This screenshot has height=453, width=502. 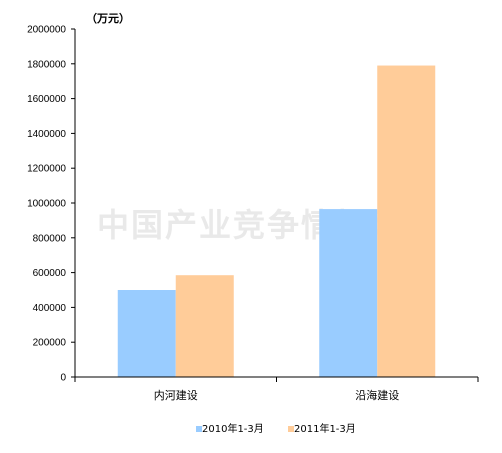 I want to click on y-tick-label: 800000, so click(x=50, y=238).